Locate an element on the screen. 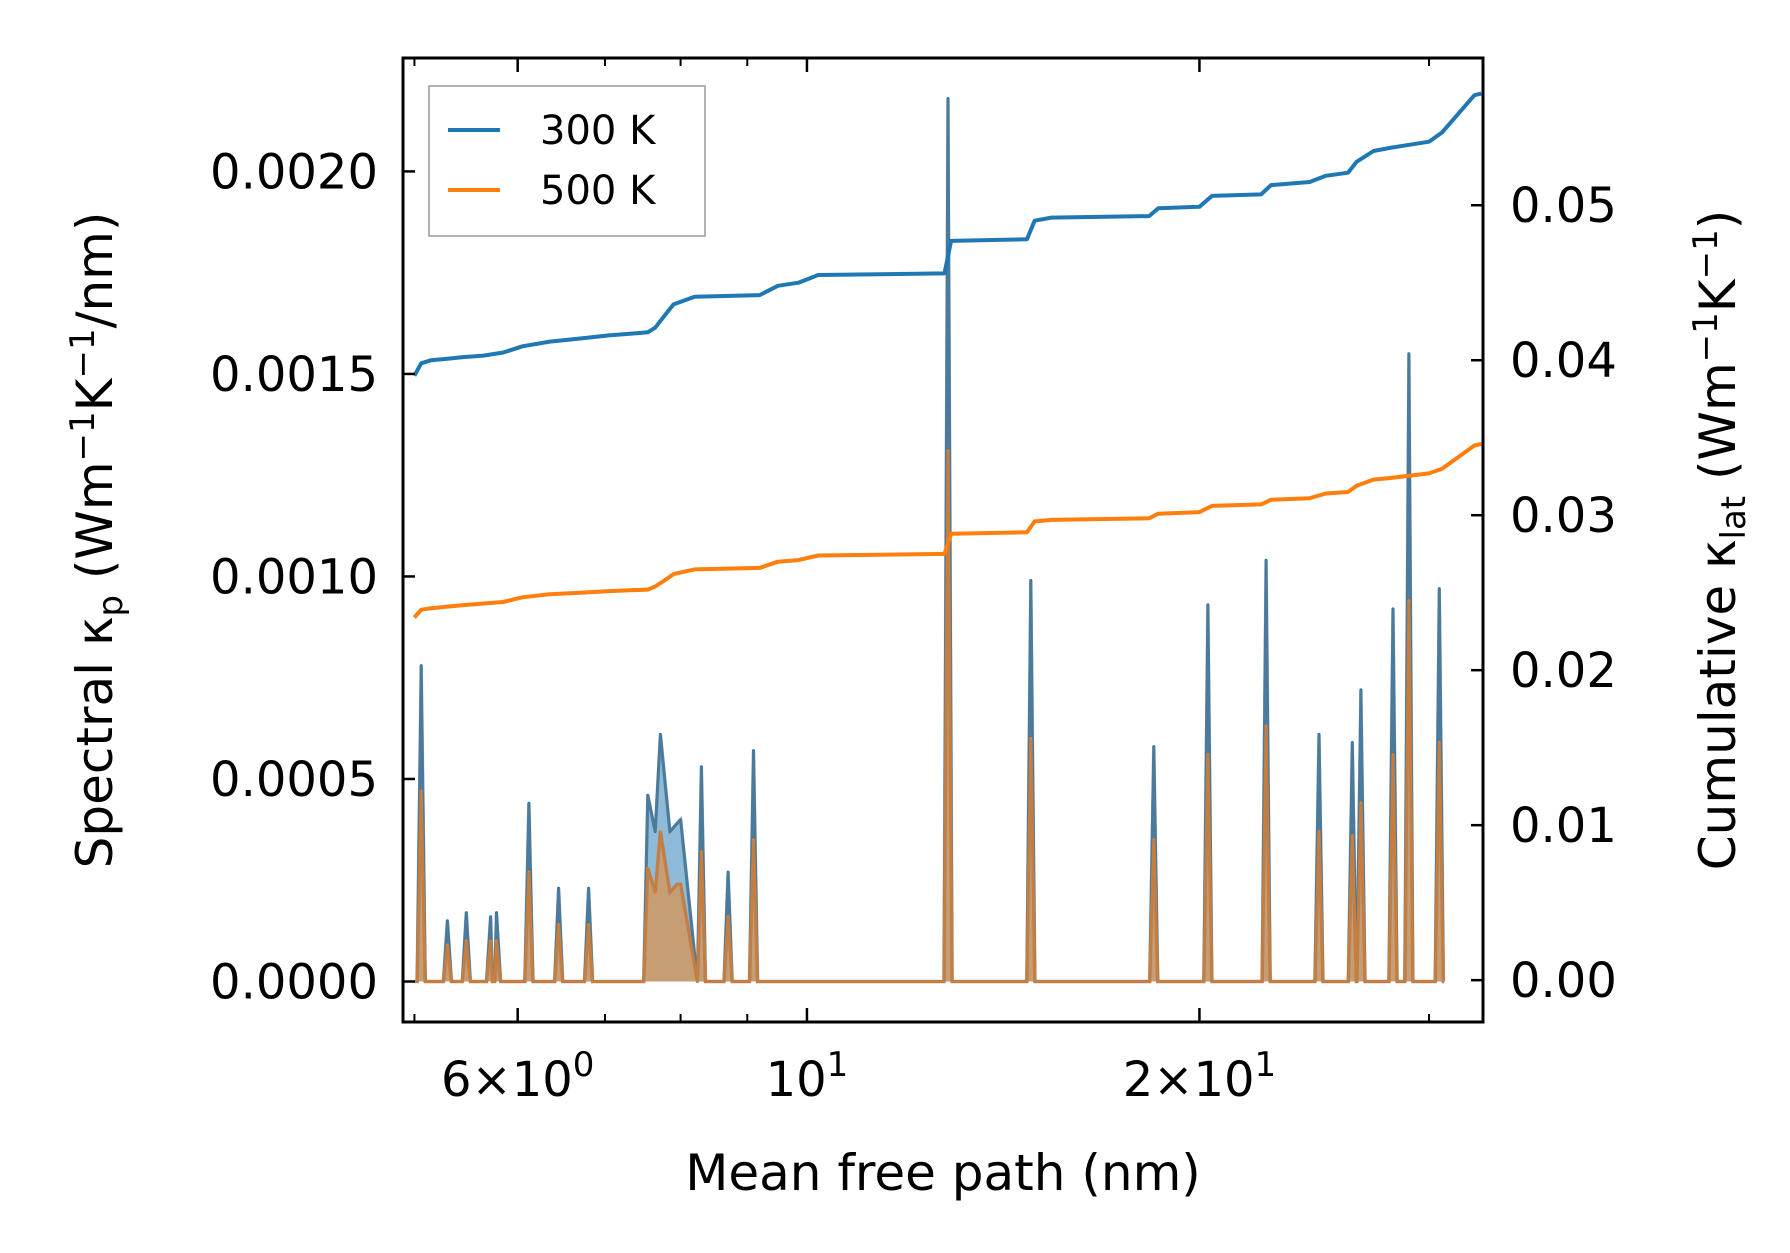 This screenshot has width=1790, height=1253. x-axis-title: Mean free path (nm) is located at coordinates (943, 1173).